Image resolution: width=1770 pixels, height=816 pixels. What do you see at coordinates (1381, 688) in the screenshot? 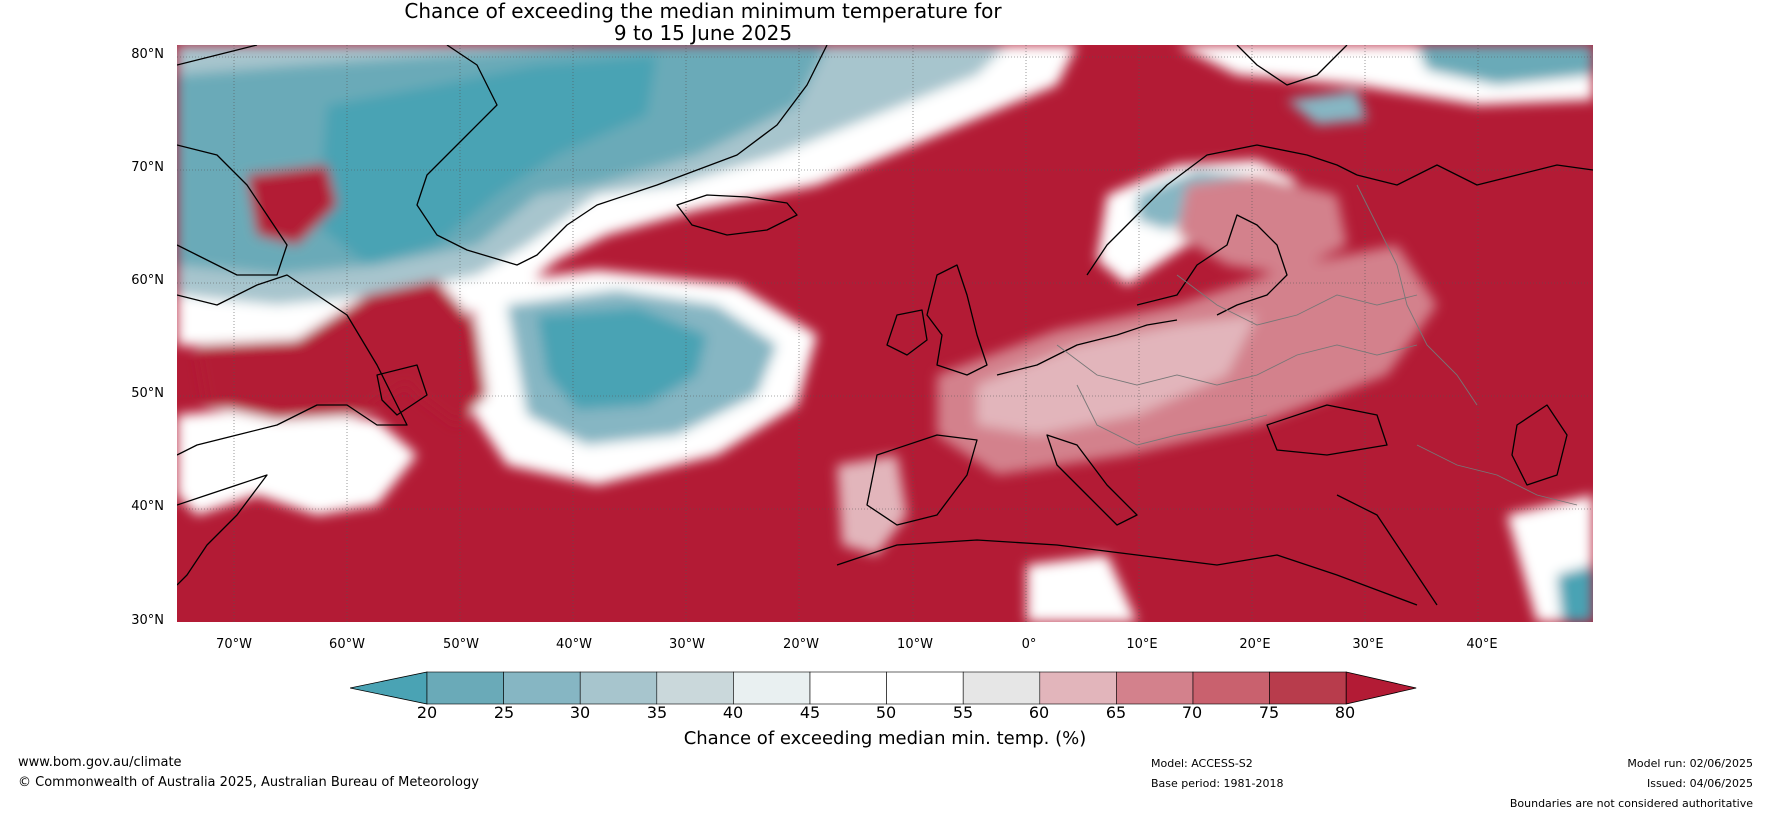
I see `colorbar-extend-high` at bounding box center [1381, 688].